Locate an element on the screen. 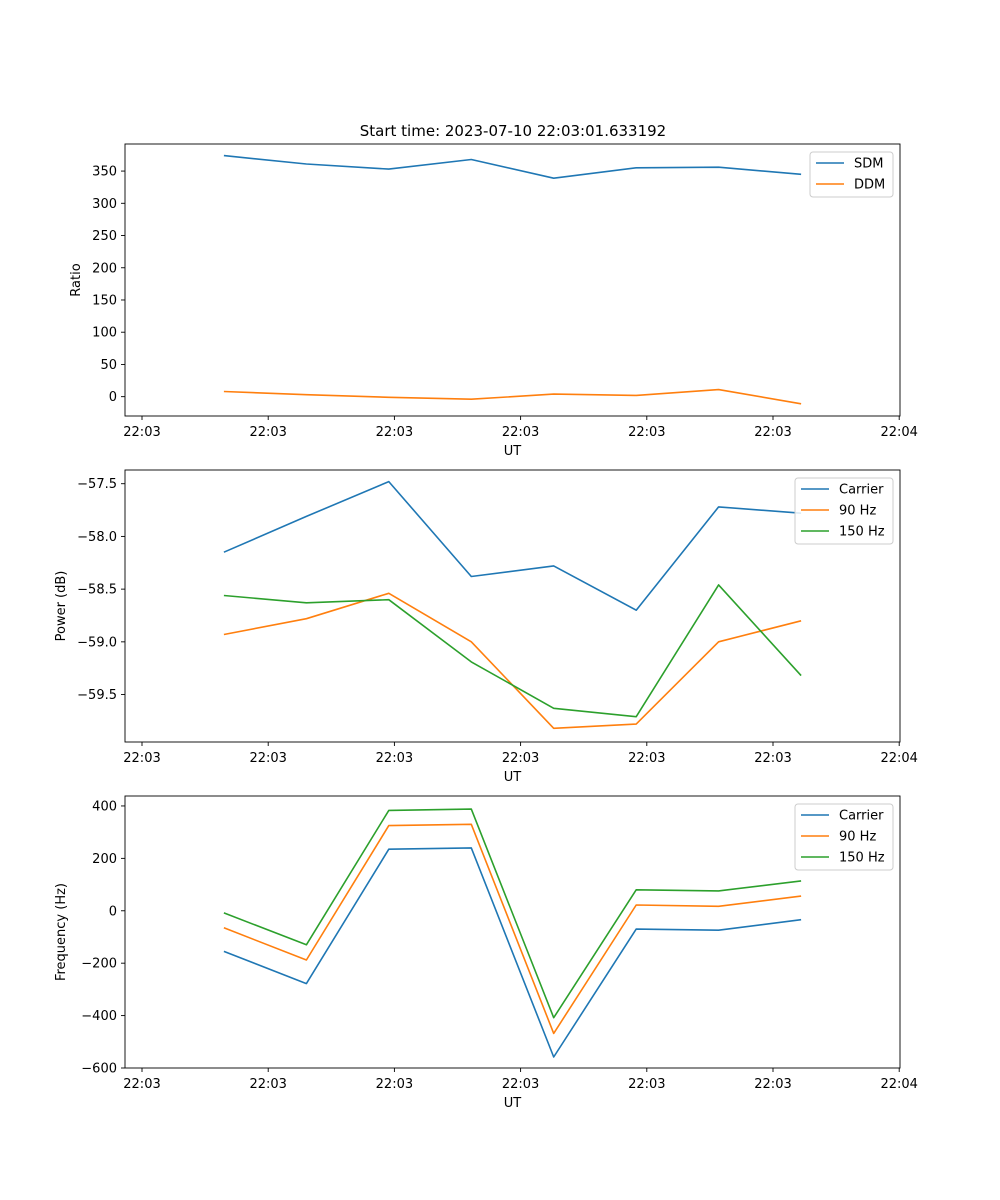  legend-label: SDM is located at coordinates (868, 164).